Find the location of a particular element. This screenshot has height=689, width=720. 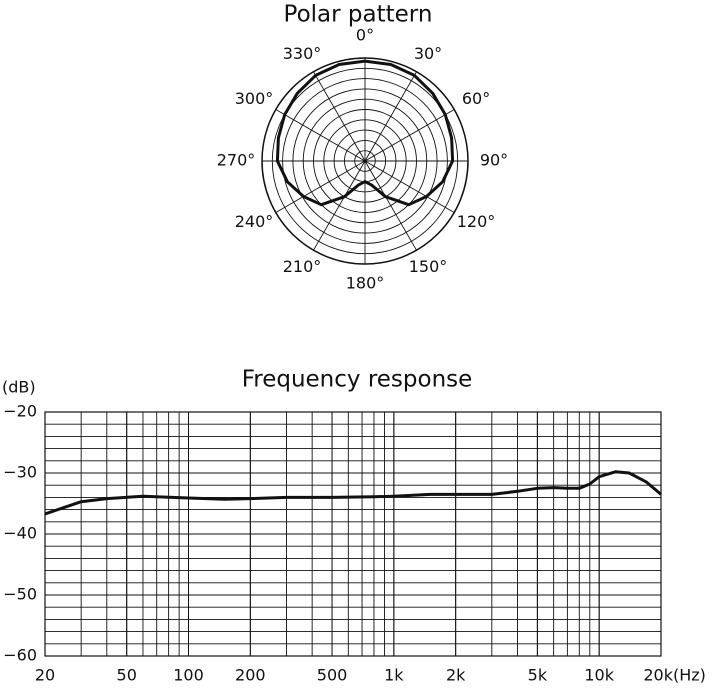

angle-label: 210° is located at coordinates (302, 266).